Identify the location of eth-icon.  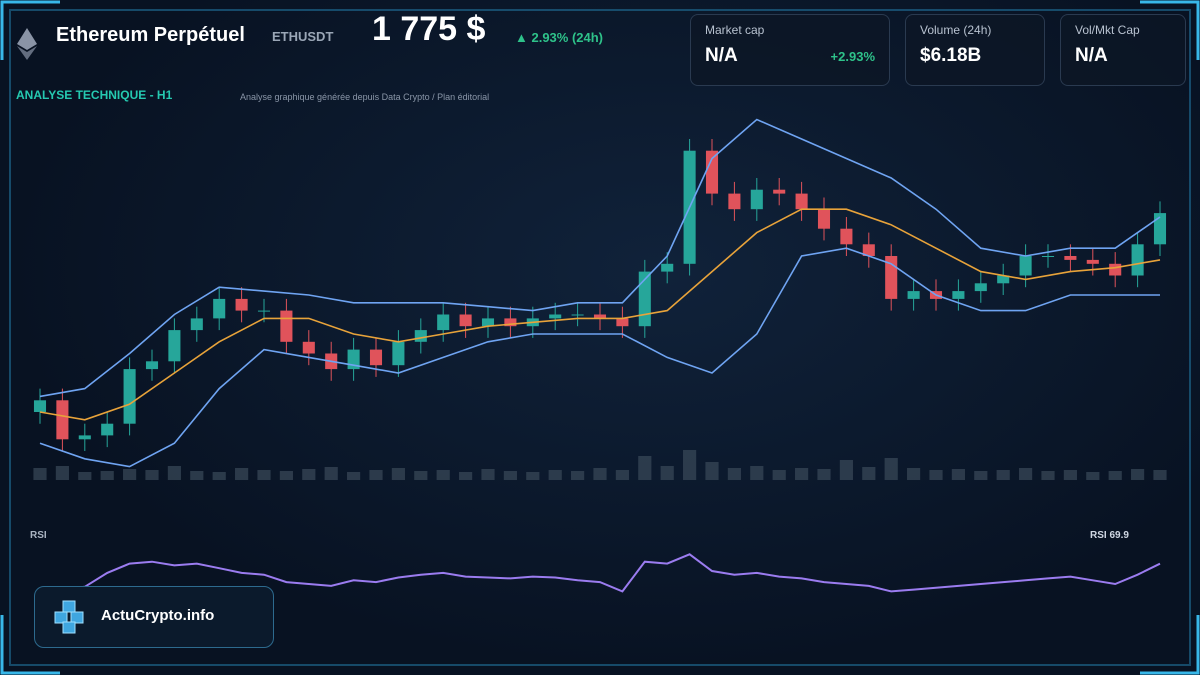
(27, 44).